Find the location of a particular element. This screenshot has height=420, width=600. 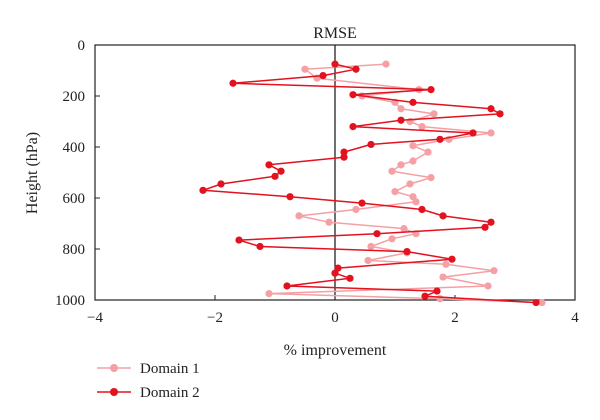

legend-item-domain-1: Domain 1 is located at coordinates (148, 369).